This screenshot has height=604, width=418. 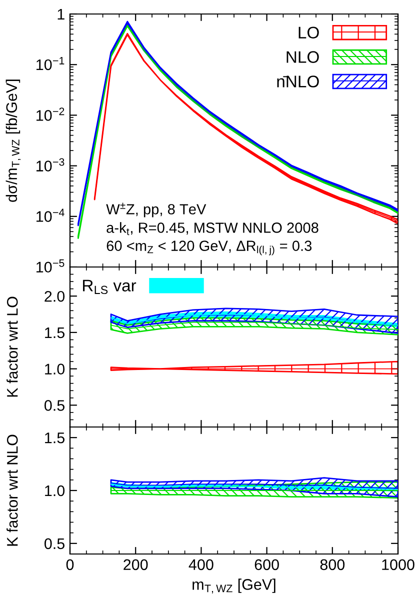 I want to click on legend-label: R$_{LS}$ var, so click(x=109, y=287).